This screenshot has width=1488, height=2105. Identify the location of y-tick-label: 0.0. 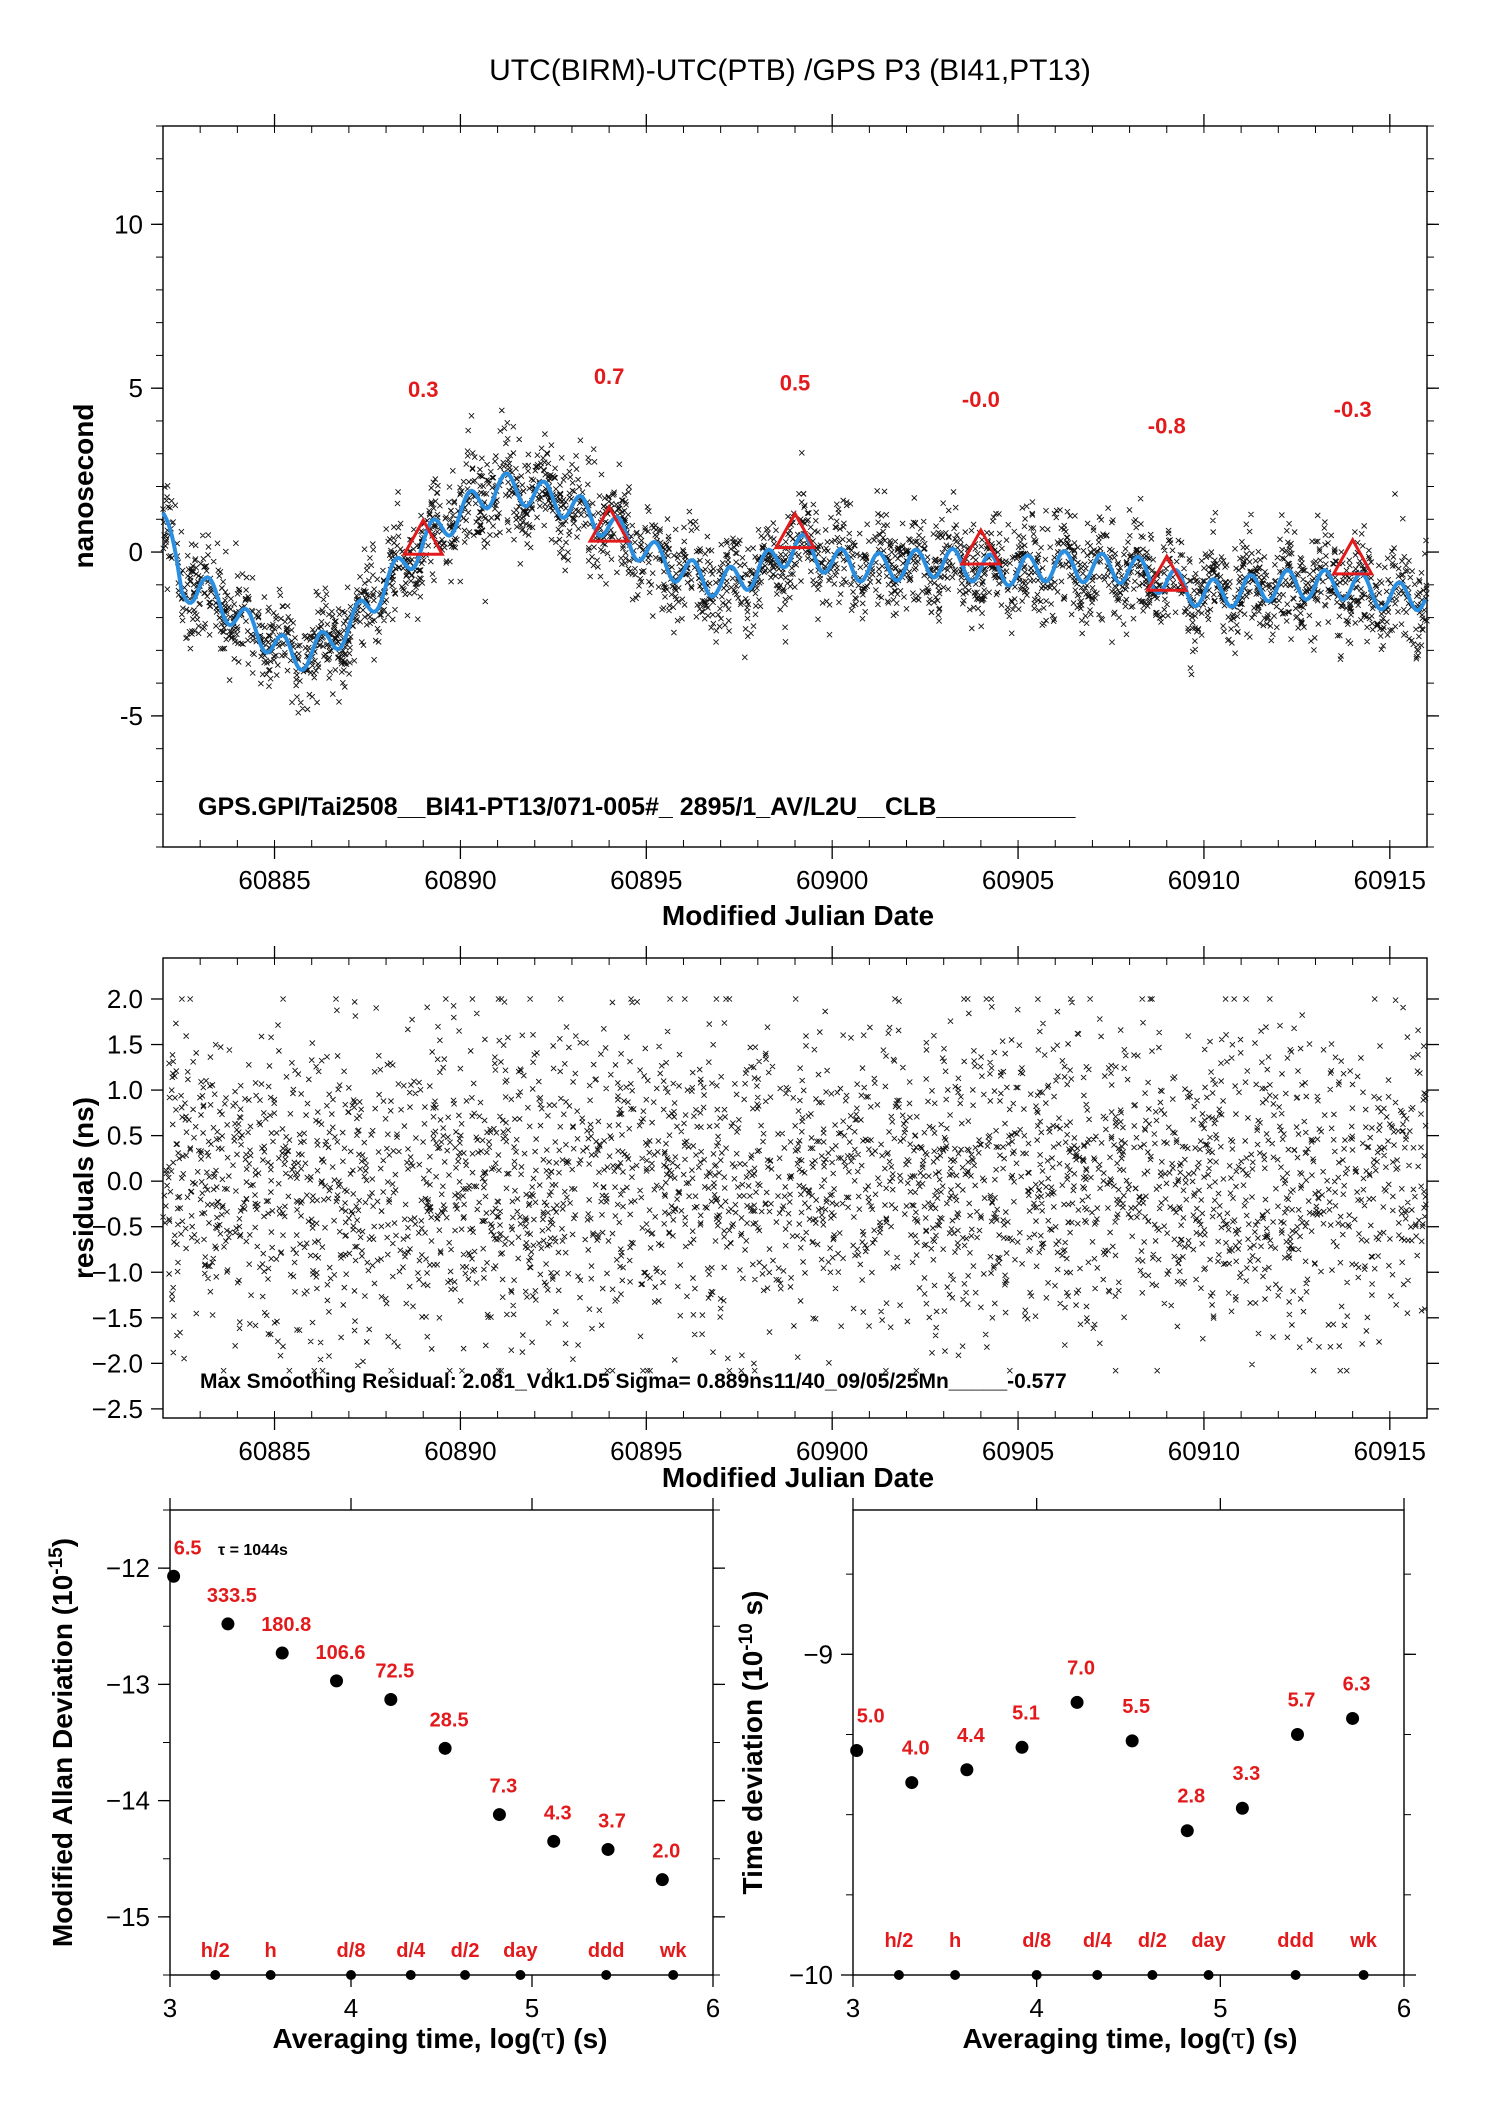
(125, 1181).